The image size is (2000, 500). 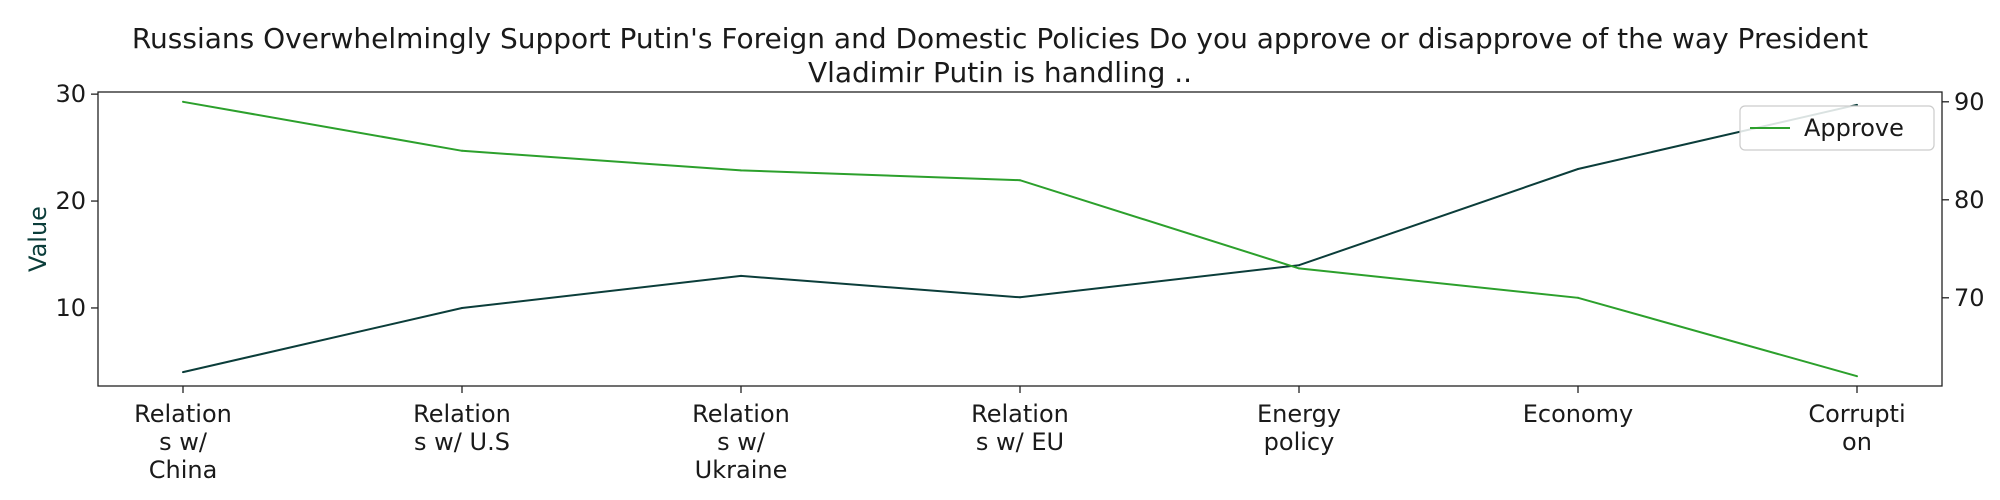 I want to click on legend: Approve, so click(x=1837, y=128).